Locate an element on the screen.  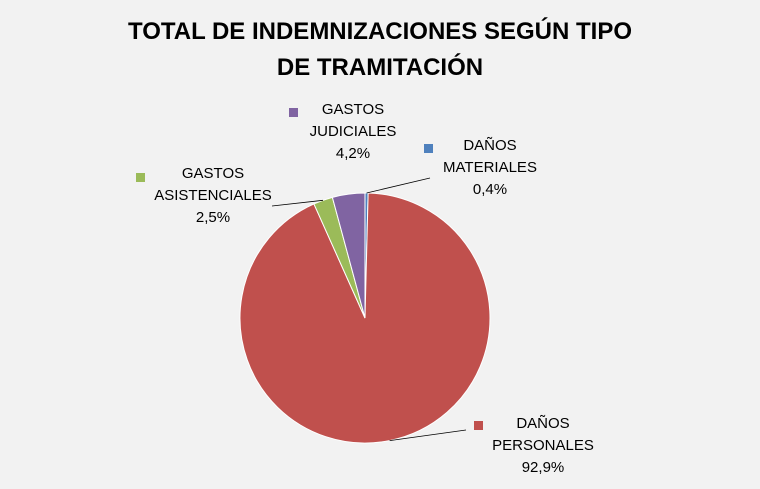
data-label-gastos-judiciales: GASTOS JUDICIALES 4,2% is located at coordinates (353, 131).